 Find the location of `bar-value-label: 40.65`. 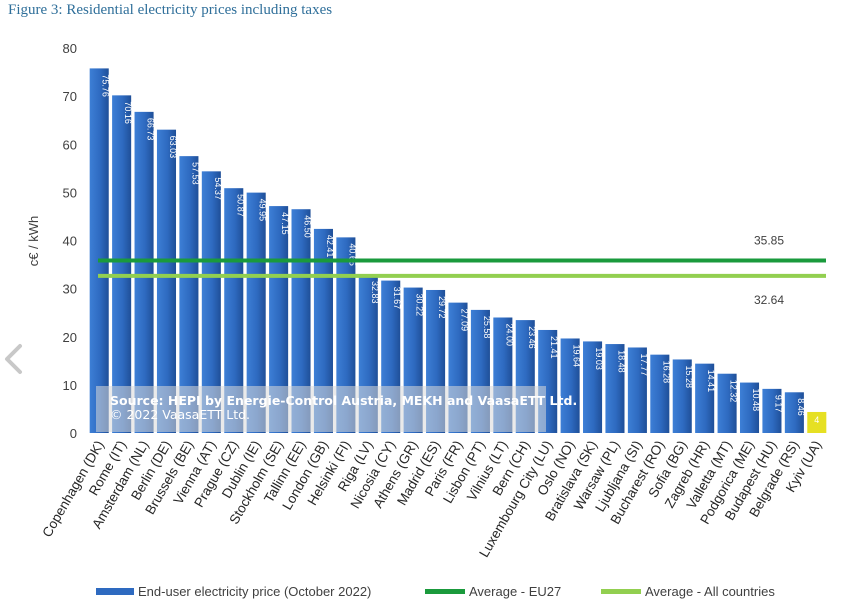

bar-value-label: 40.65 is located at coordinates (352, 254).